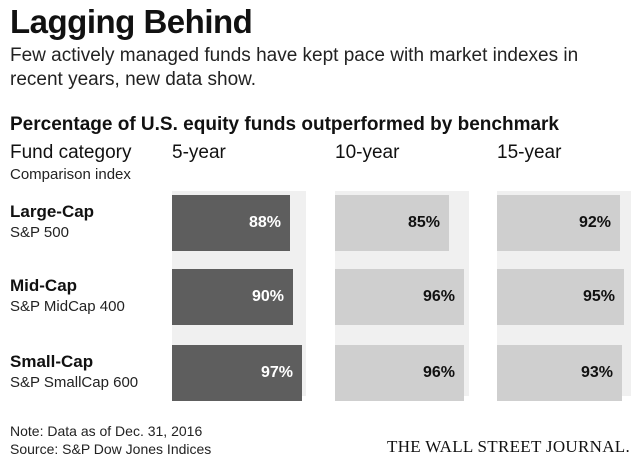  Describe the element at coordinates (71, 152) in the screenshot. I see `column-header-fund-category: Fund category` at that location.